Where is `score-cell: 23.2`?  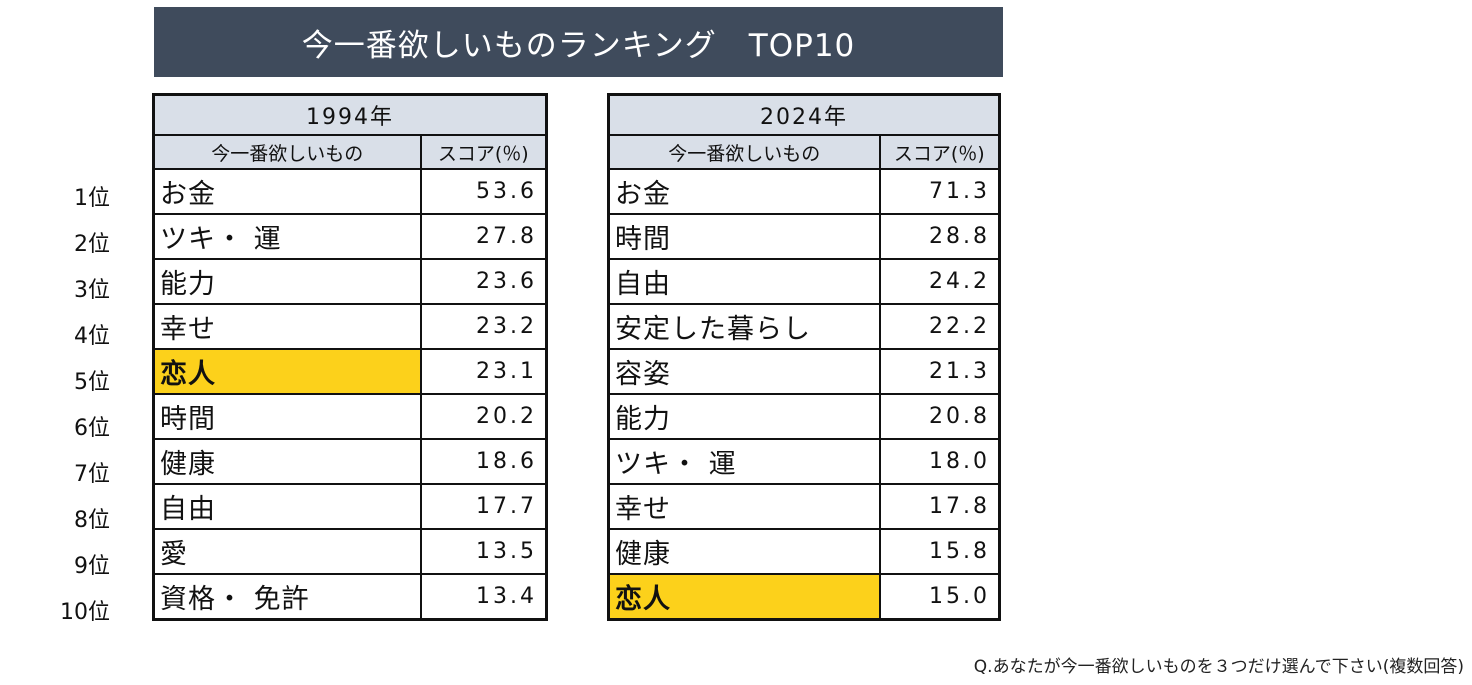 score-cell: 23.2 is located at coordinates (483, 326).